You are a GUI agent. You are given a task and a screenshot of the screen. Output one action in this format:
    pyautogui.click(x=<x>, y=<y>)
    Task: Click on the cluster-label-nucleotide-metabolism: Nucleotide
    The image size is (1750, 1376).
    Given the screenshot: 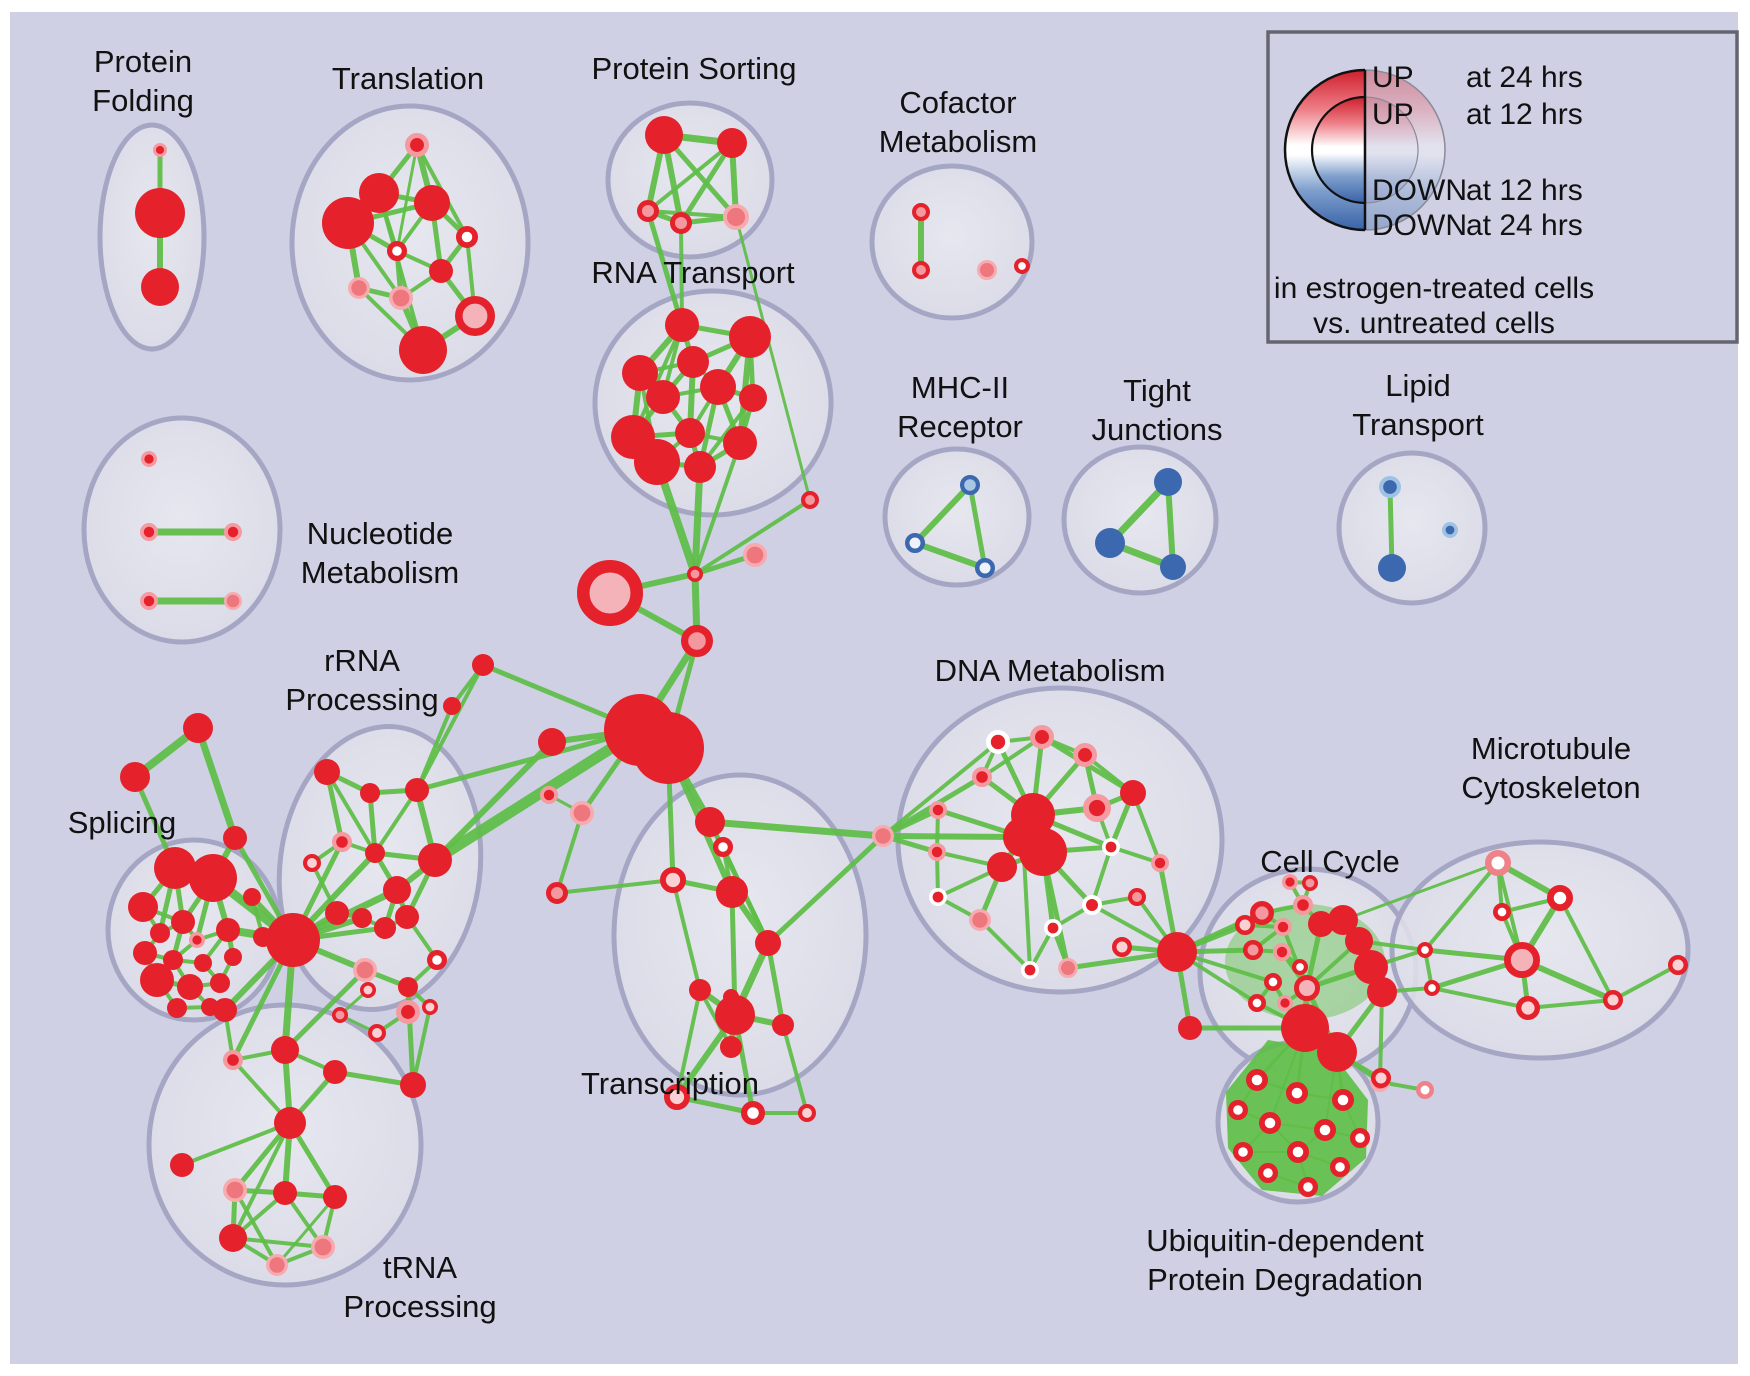 What is the action you would take?
    pyautogui.click(x=380, y=533)
    